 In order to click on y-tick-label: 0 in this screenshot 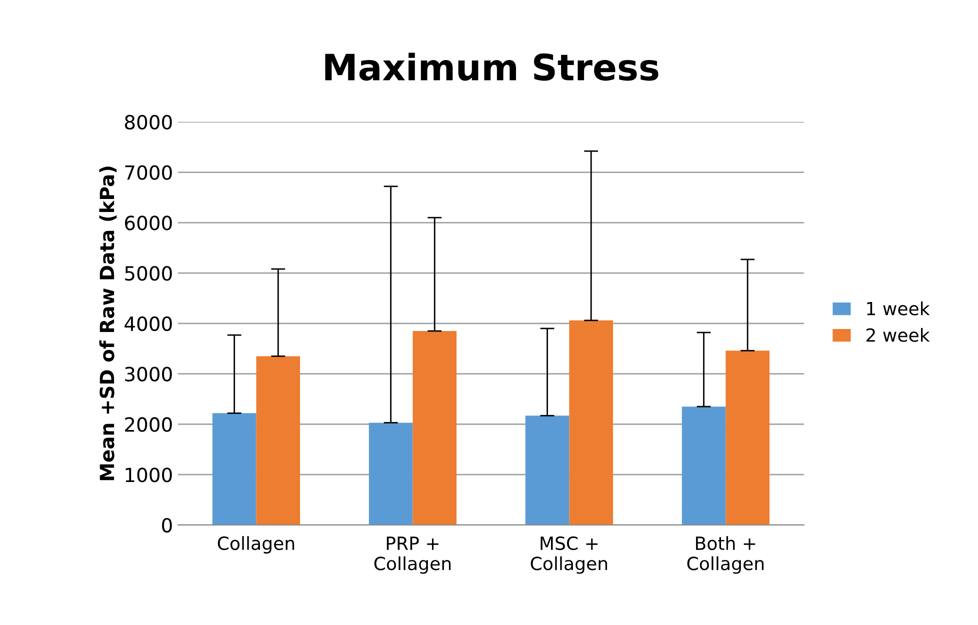, I will do `click(167, 525)`.